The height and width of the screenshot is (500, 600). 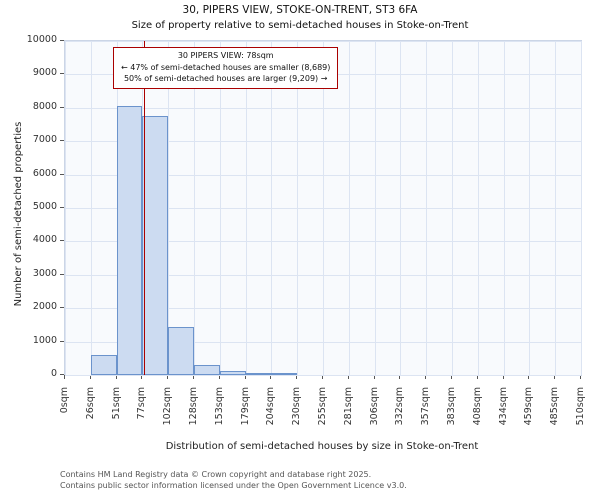 What do you see at coordinates (41, 39) in the screenshot?
I see `y-tick-label: 10000` at bounding box center [41, 39].